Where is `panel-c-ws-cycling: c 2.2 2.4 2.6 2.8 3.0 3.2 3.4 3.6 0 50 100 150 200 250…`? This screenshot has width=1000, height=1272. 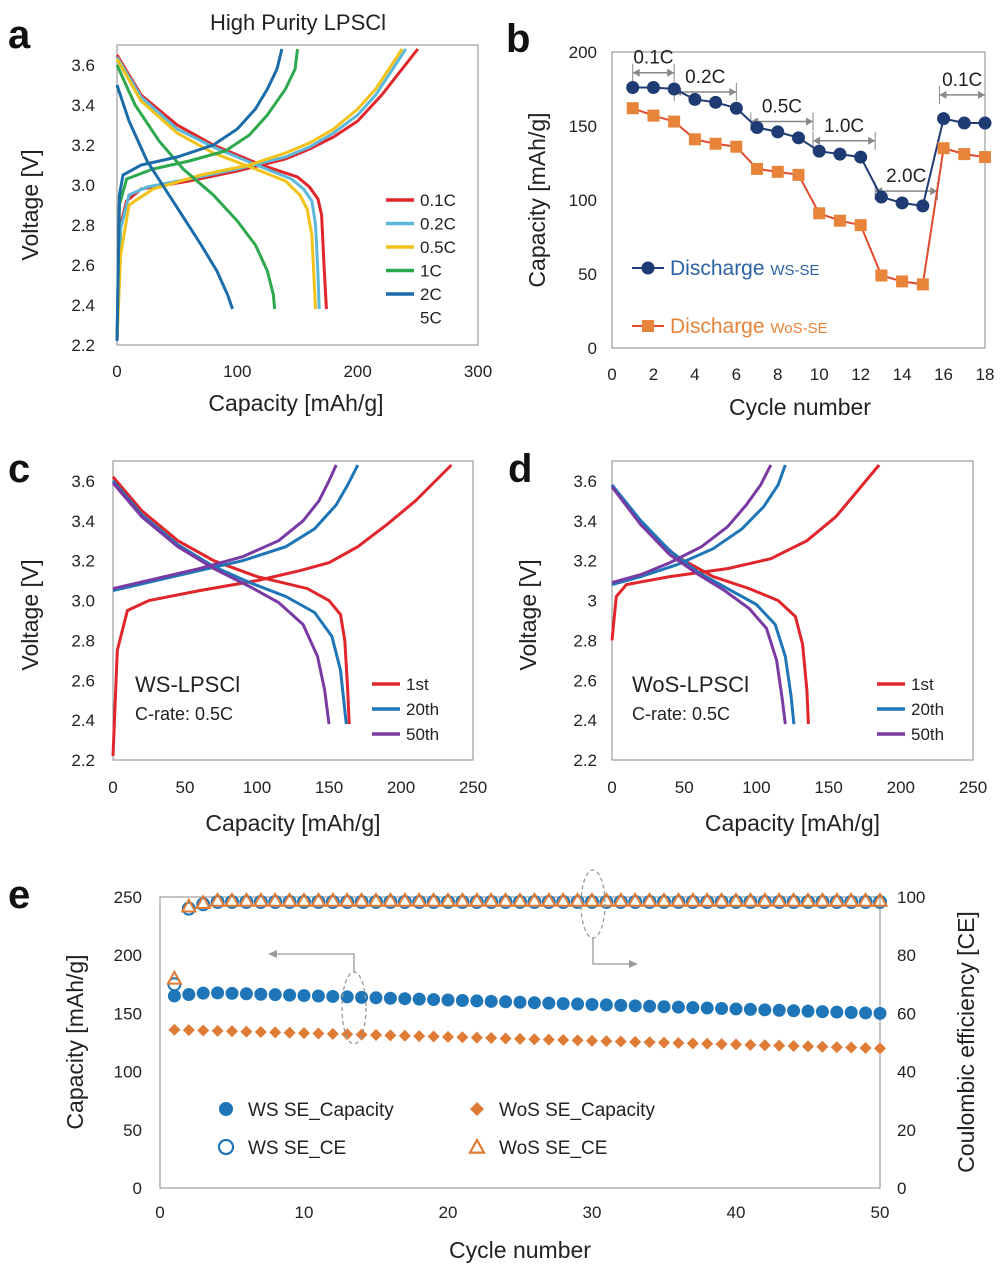 panel-c-ws-cycling: c 2.2 2.4 2.6 2.8 3.0 3.2 3.4 3.6 0 50 100 150 200 250… is located at coordinates (247, 641).